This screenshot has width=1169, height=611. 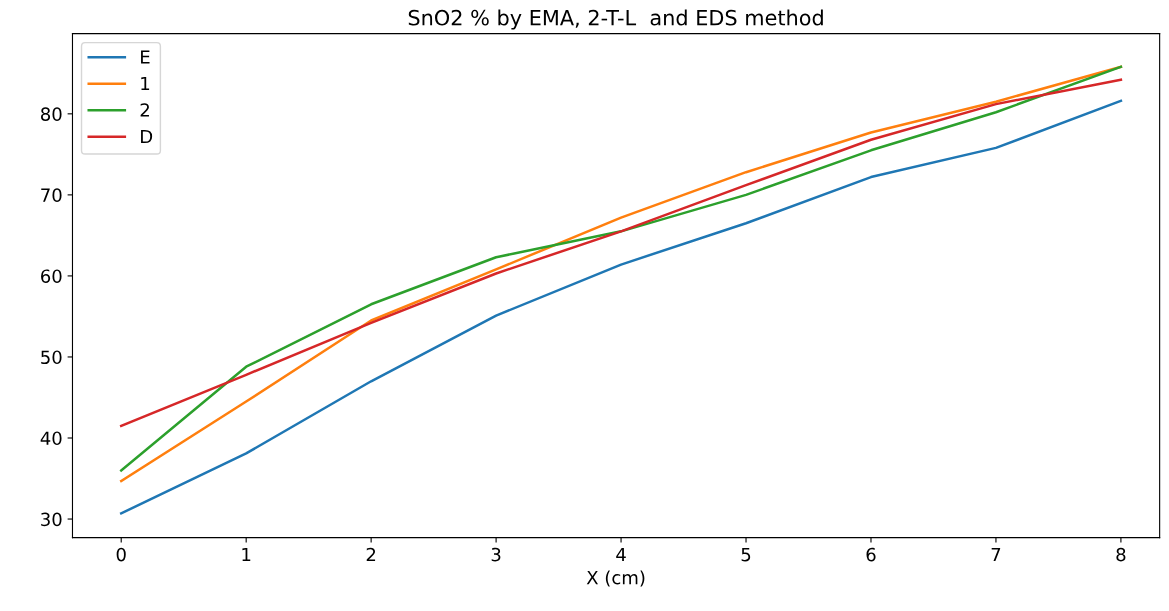 I want to click on x-tick-label: 6, so click(x=871, y=554).